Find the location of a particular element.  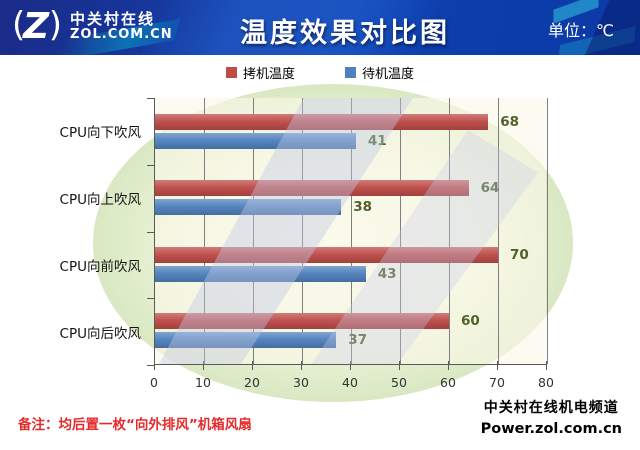

value-label: 60 is located at coordinates (470, 321).